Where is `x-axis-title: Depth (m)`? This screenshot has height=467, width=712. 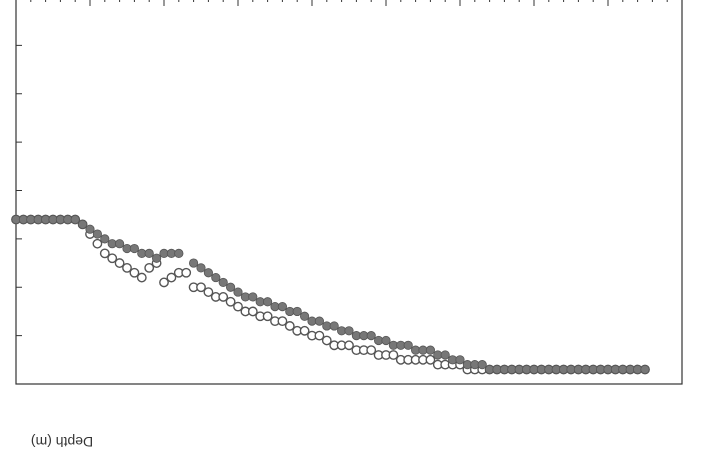
x-axis-title: Depth (m) is located at coordinates (62, 442).